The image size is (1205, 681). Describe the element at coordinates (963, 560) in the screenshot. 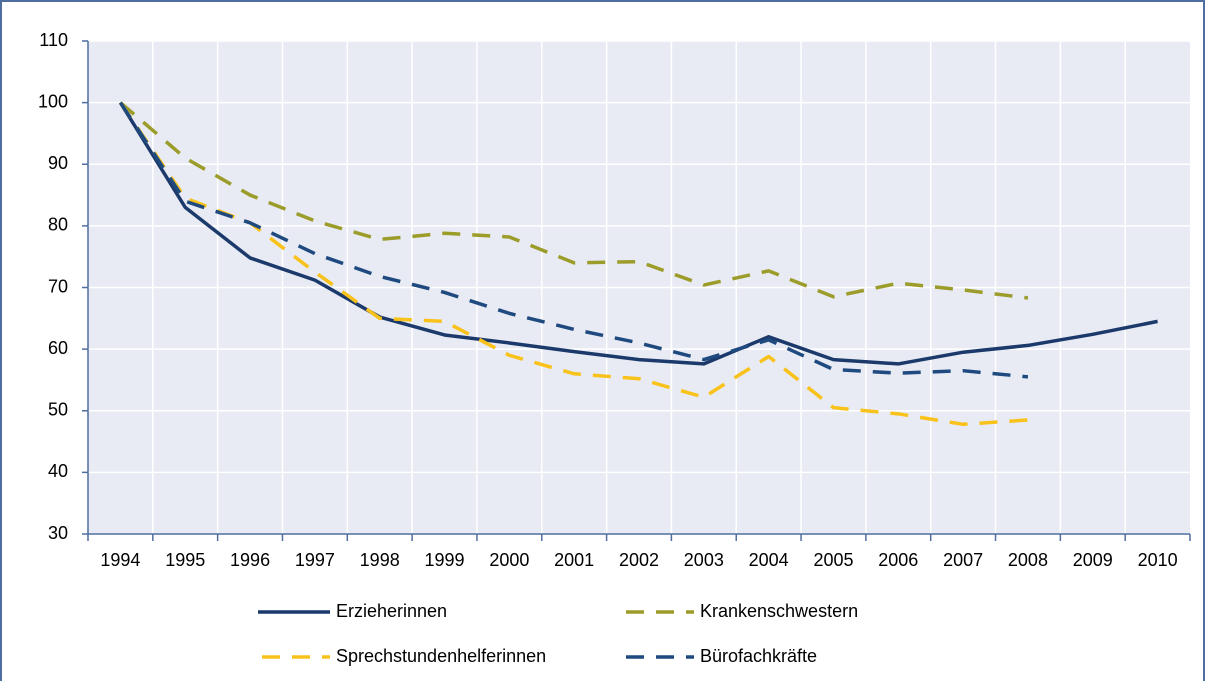

I see `x-tick-label: 2007` at that location.